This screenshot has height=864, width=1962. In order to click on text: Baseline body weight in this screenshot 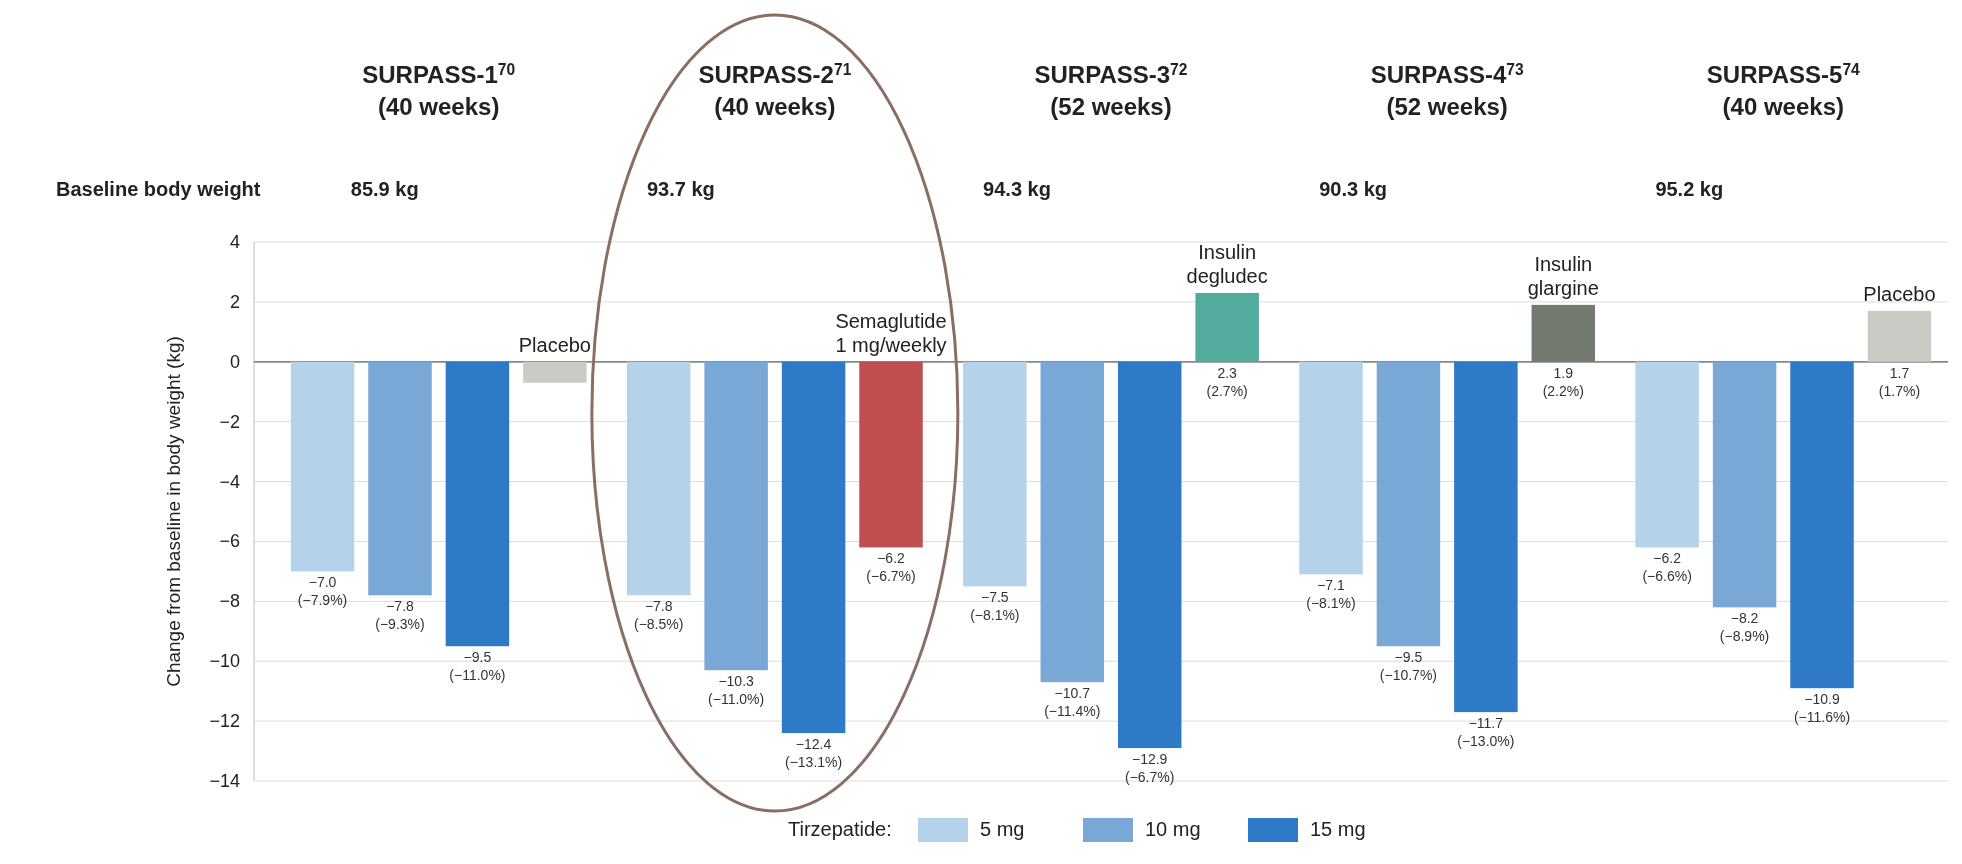, I will do `click(158, 189)`.